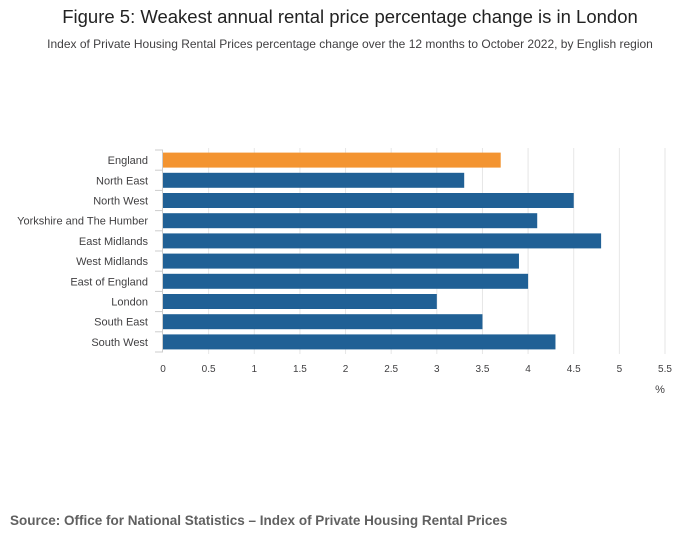  I want to click on category-label: Yorkshire and The Humber, so click(82, 222).